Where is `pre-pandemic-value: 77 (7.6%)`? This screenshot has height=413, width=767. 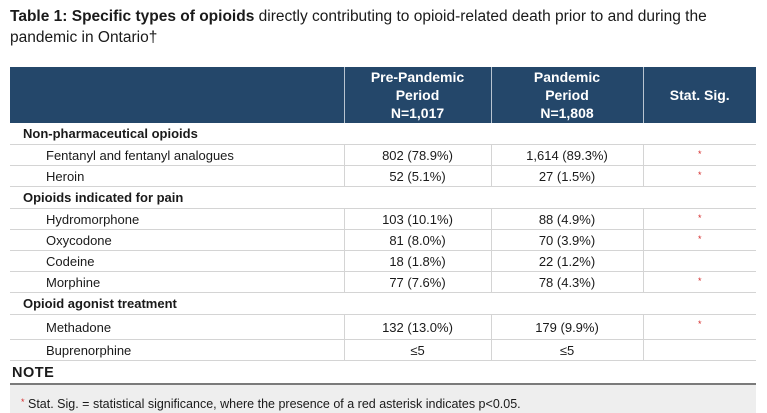 pre-pandemic-value: 77 (7.6%) is located at coordinates (417, 282).